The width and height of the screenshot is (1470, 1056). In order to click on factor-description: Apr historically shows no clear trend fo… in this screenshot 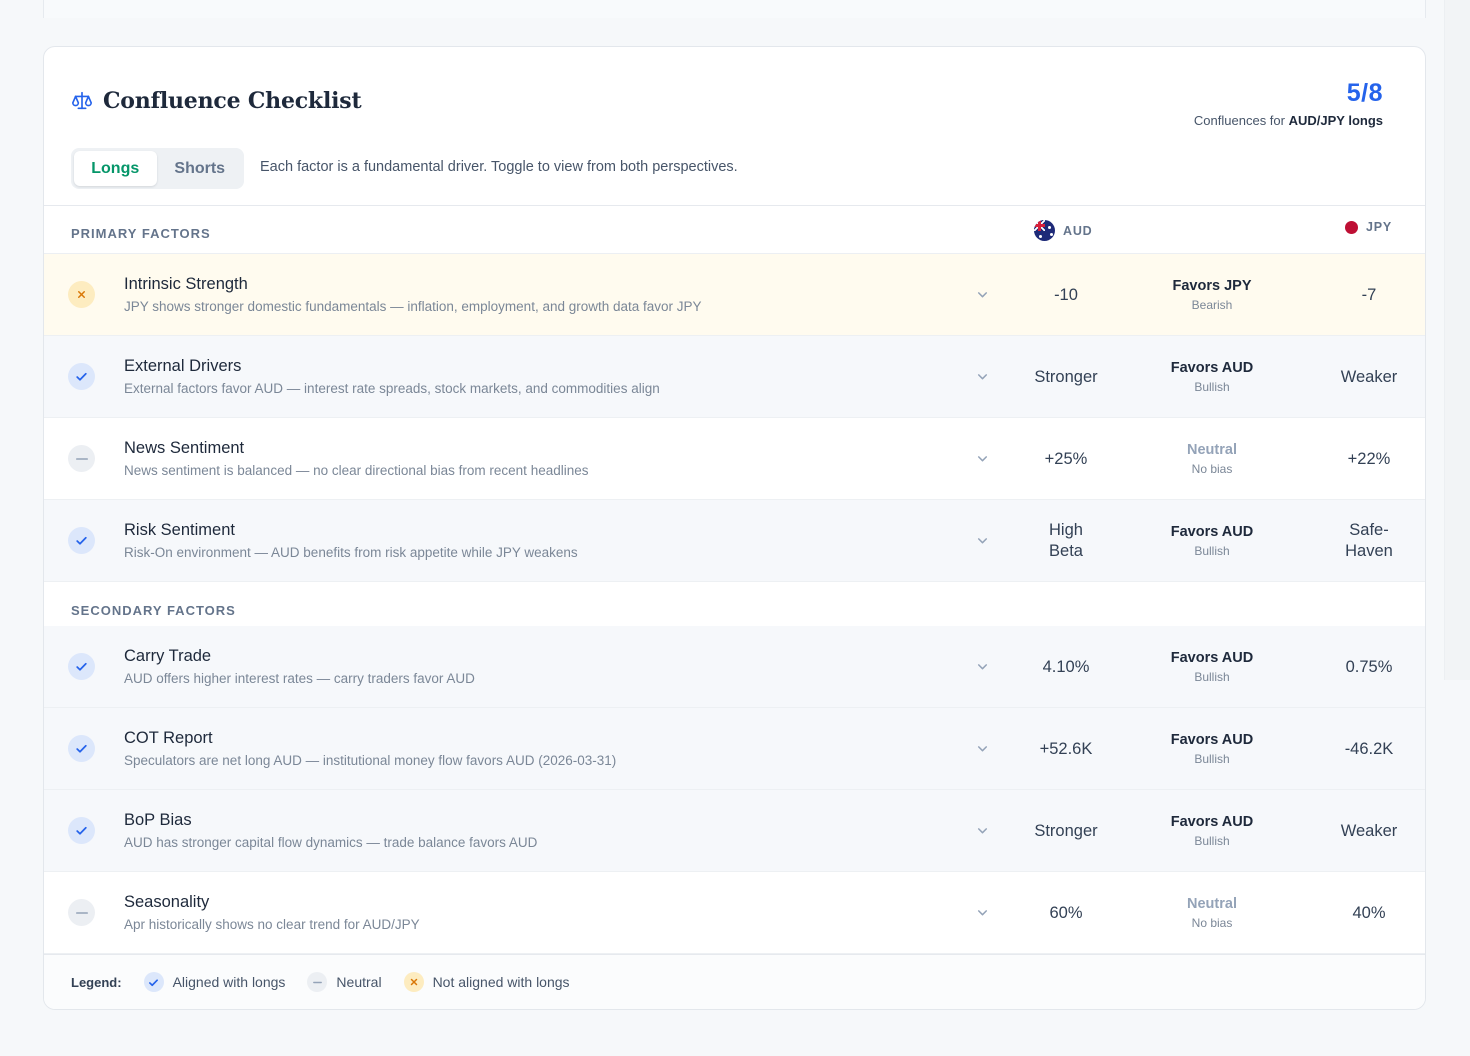, I will do `click(272, 924)`.